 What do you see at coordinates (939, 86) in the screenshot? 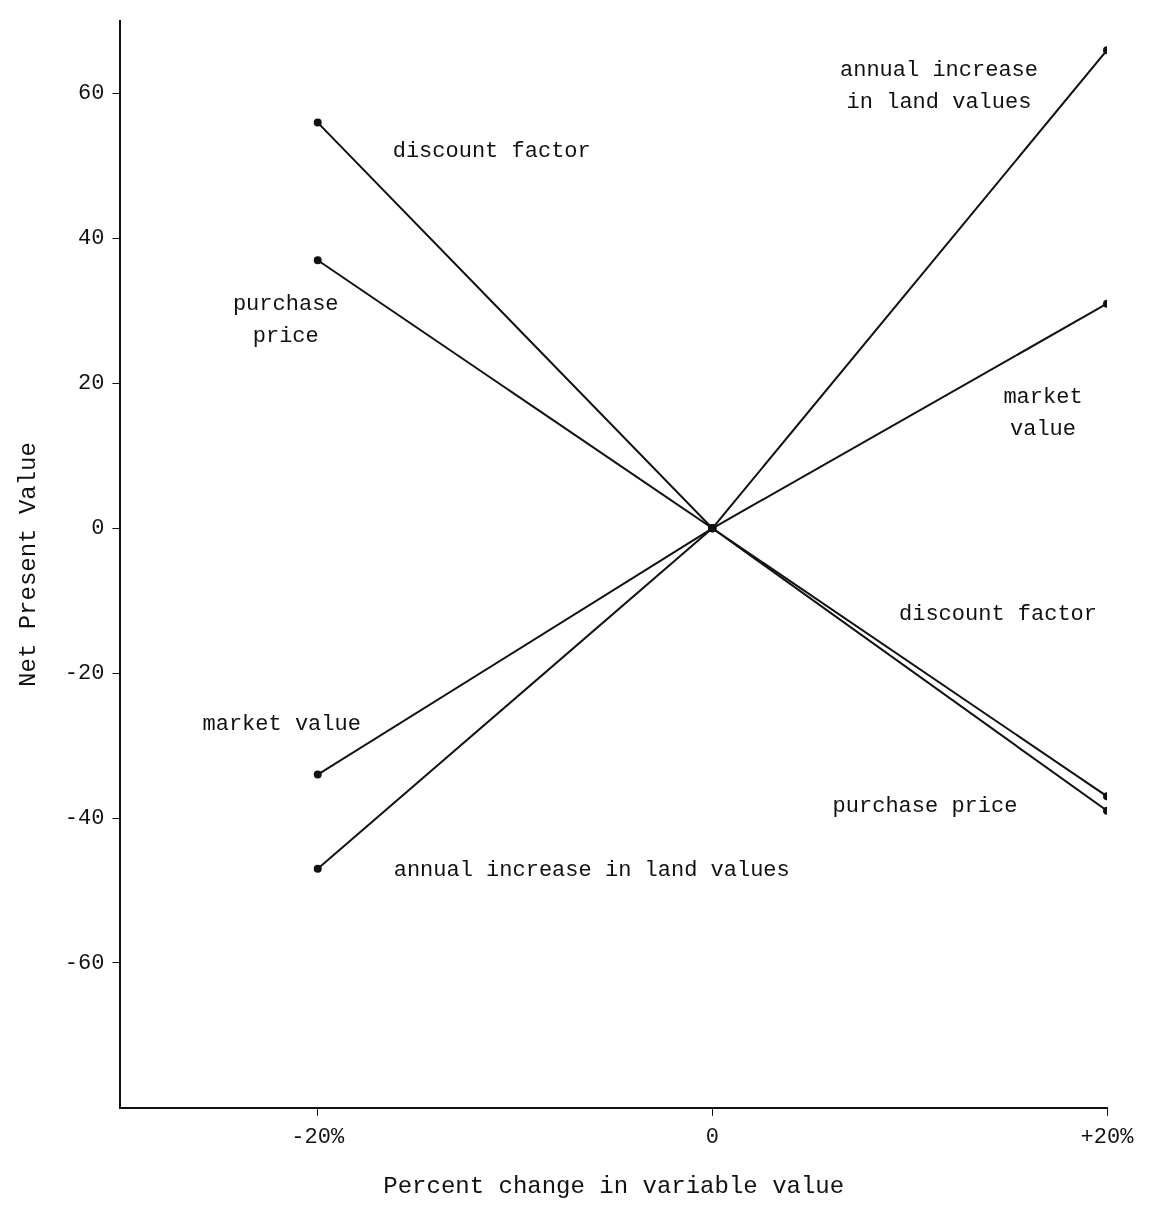
I see `annotation: annual increase in land values` at bounding box center [939, 86].